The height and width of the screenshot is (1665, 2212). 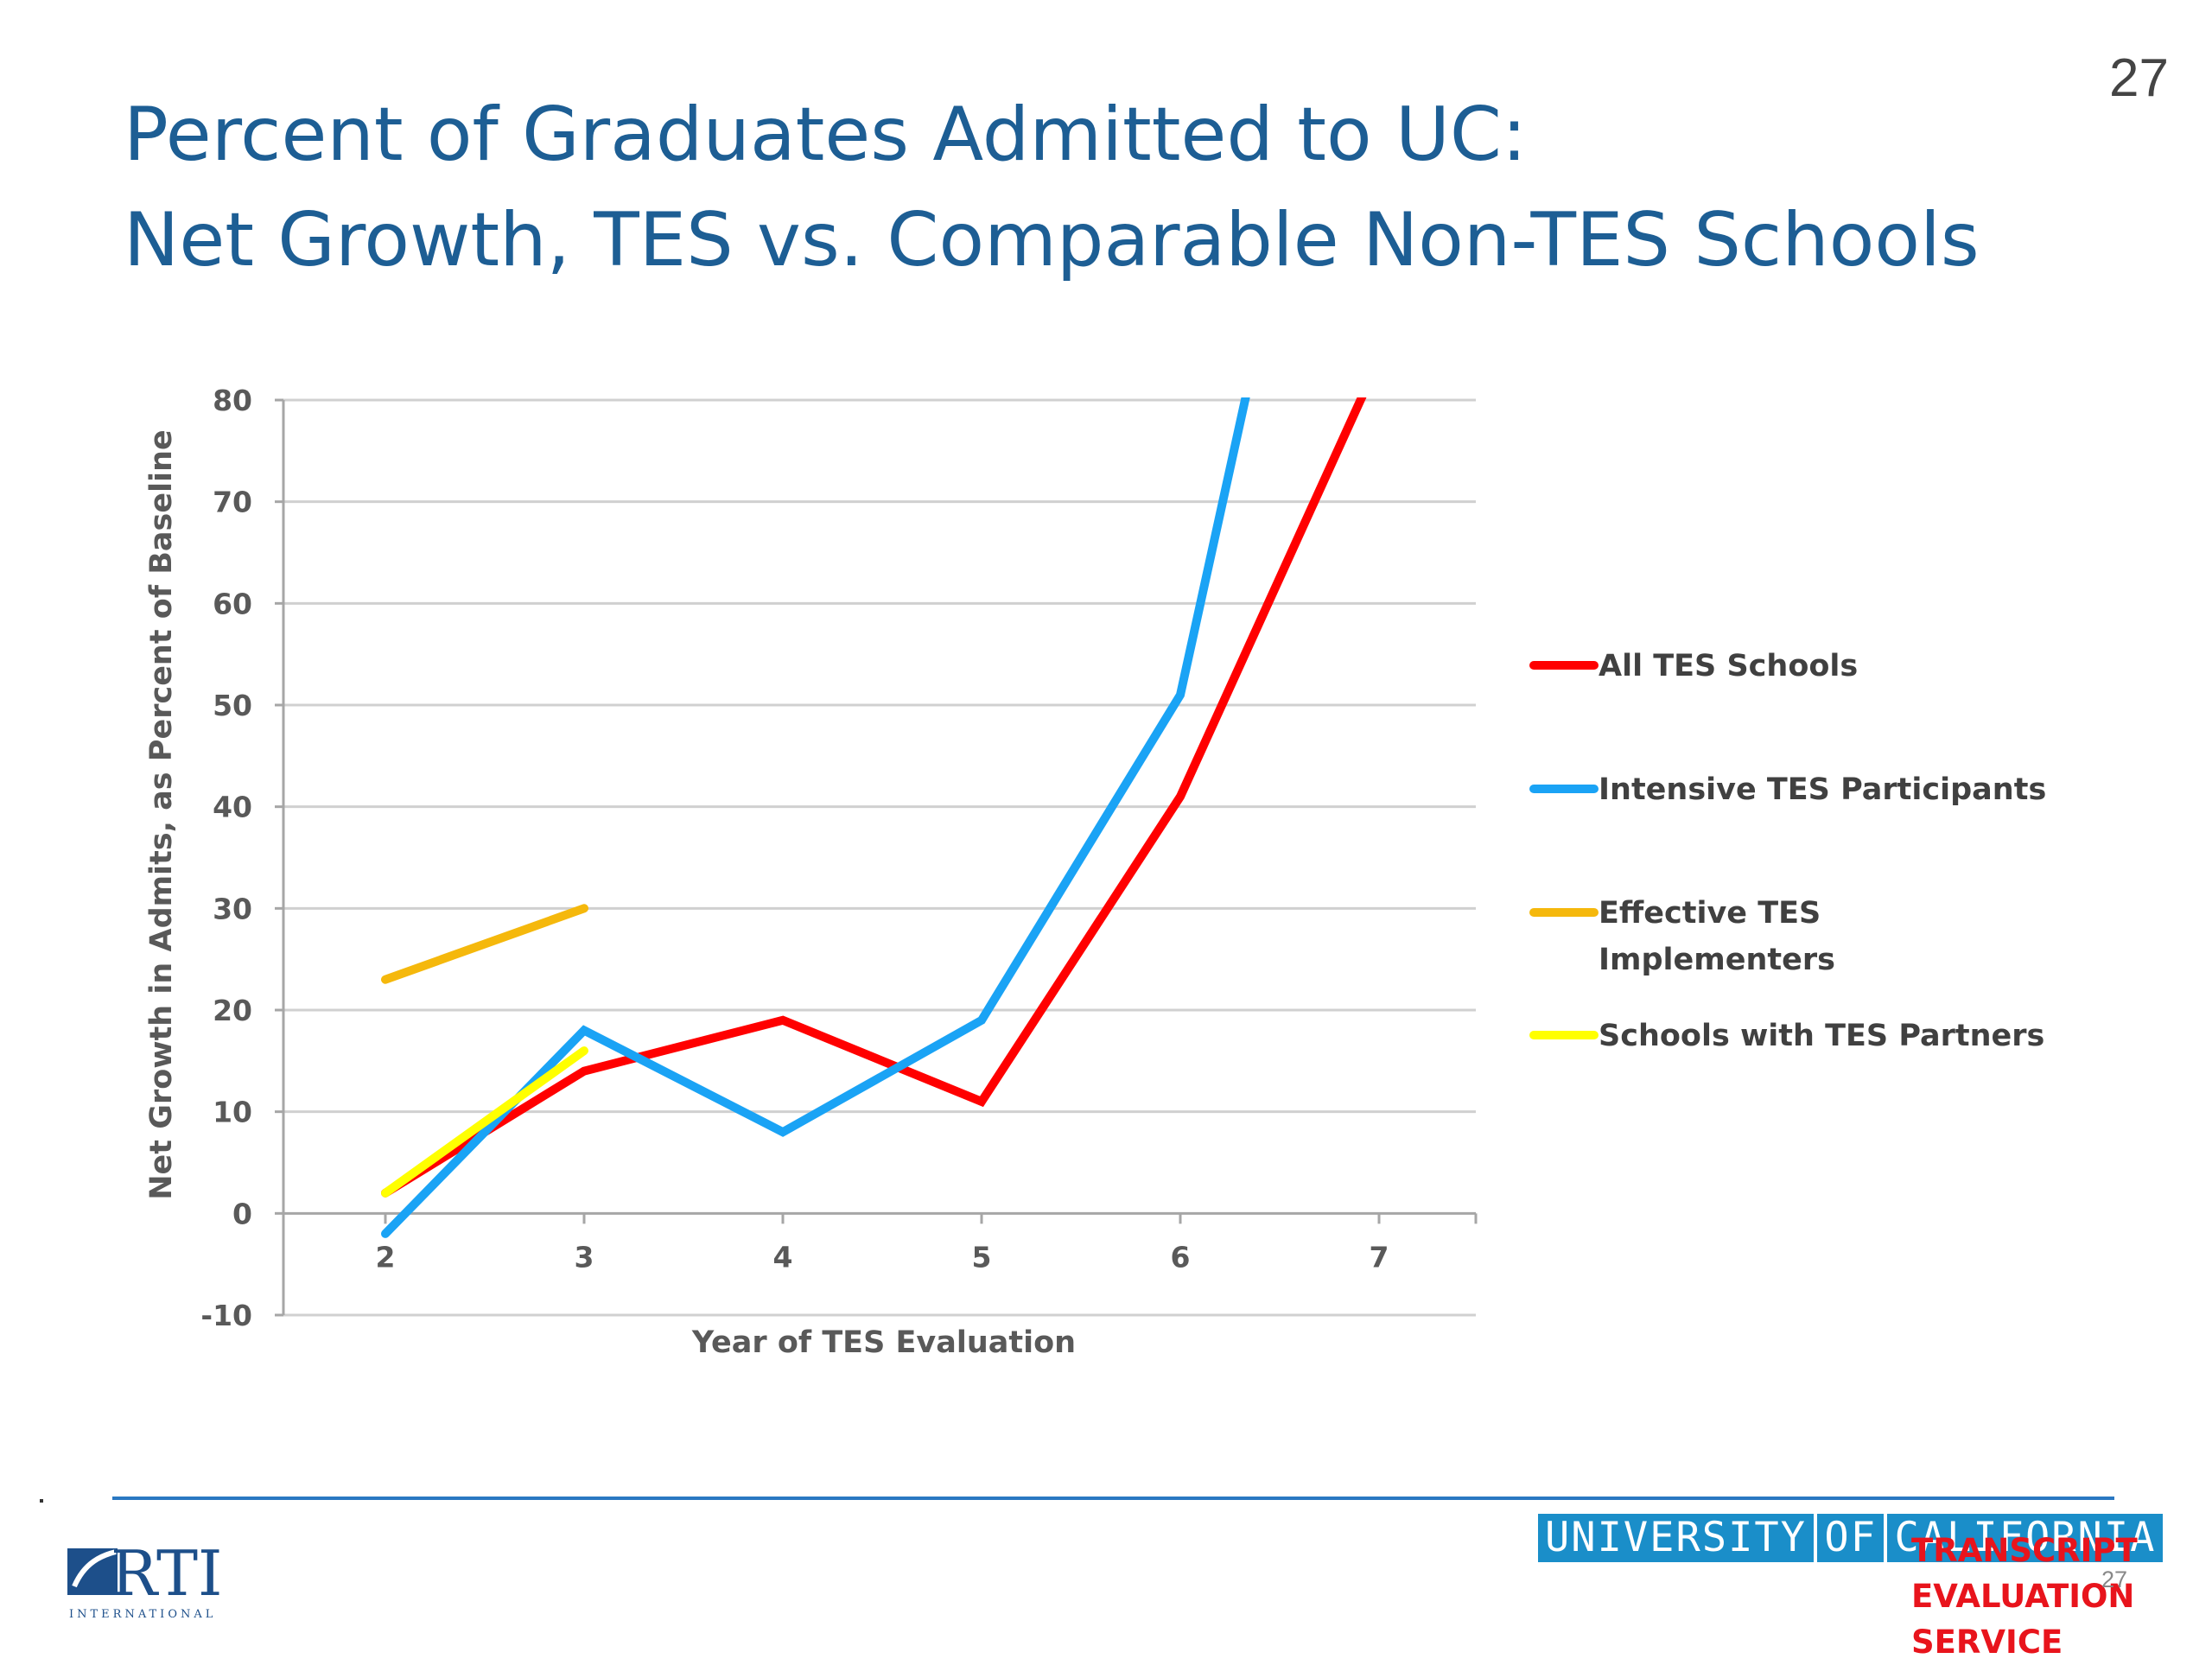 I want to click on rti-logo: RTI INTERNATIONAL, so click(x=144, y=1579).